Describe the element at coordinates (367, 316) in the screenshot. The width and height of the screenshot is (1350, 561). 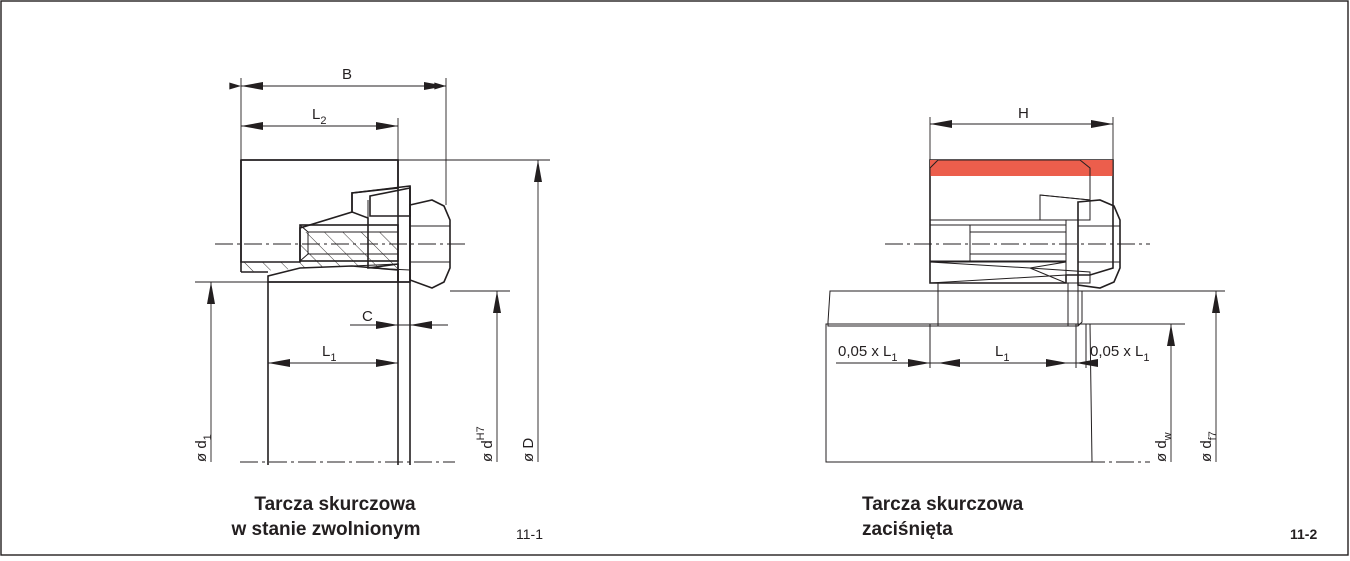
I see `label-C: C` at that location.